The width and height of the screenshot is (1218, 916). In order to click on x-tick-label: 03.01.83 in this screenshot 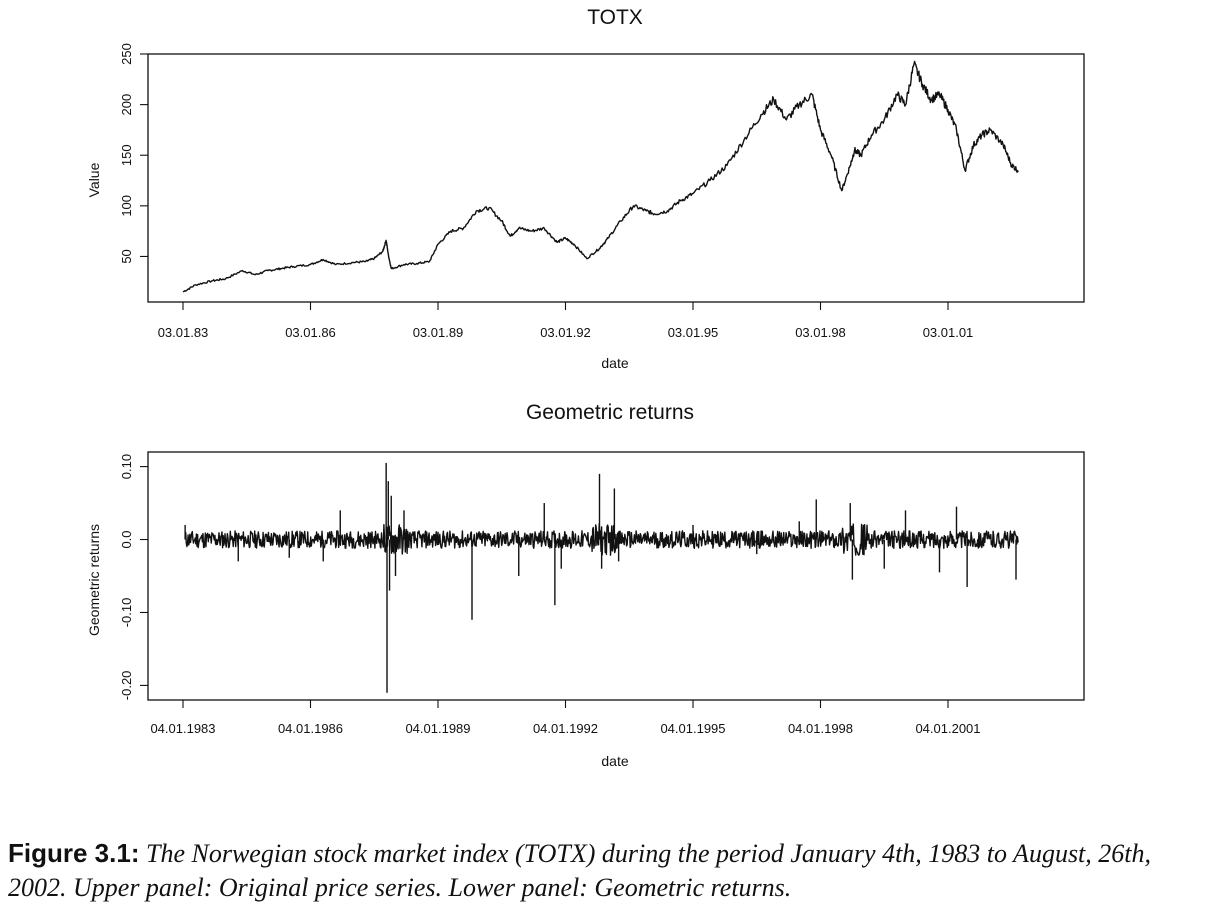, I will do `click(183, 332)`.